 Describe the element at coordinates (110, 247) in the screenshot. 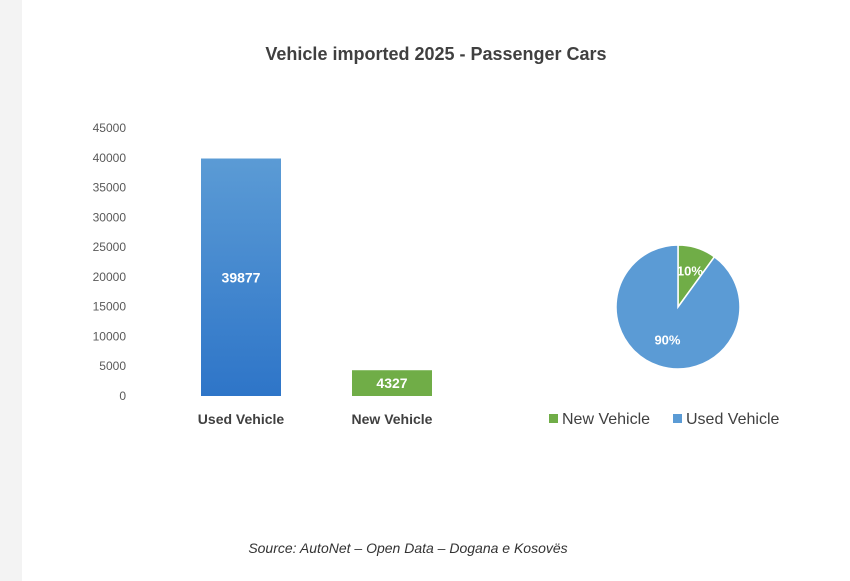

I see `y-tick-label: 25000` at that location.